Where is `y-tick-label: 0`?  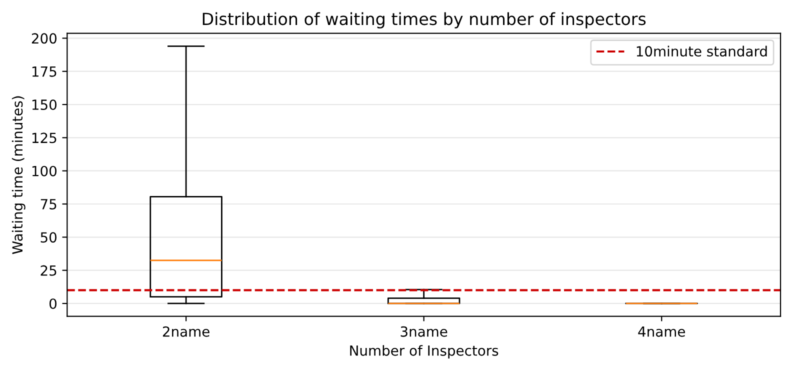 y-tick-label: 0 is located at coordinates (53, 303).